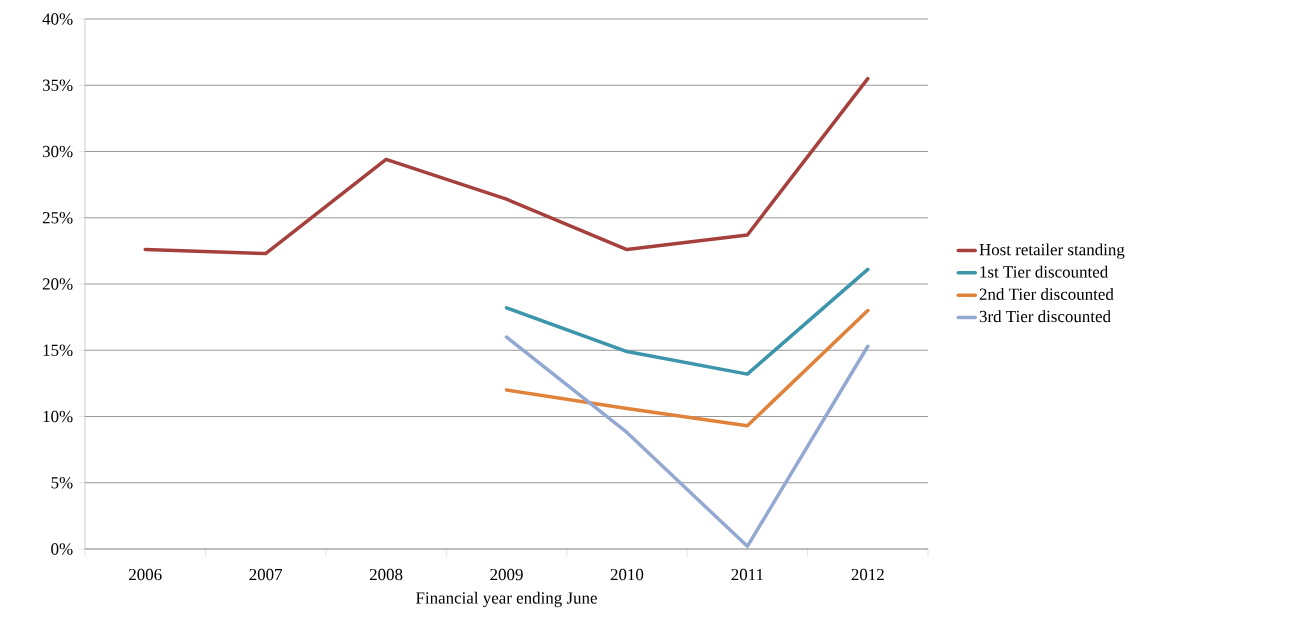 Image resolution: width=1289 pixels, height=640 pixels. I want to click on y-tick-label: 5%, so click(62, 483).